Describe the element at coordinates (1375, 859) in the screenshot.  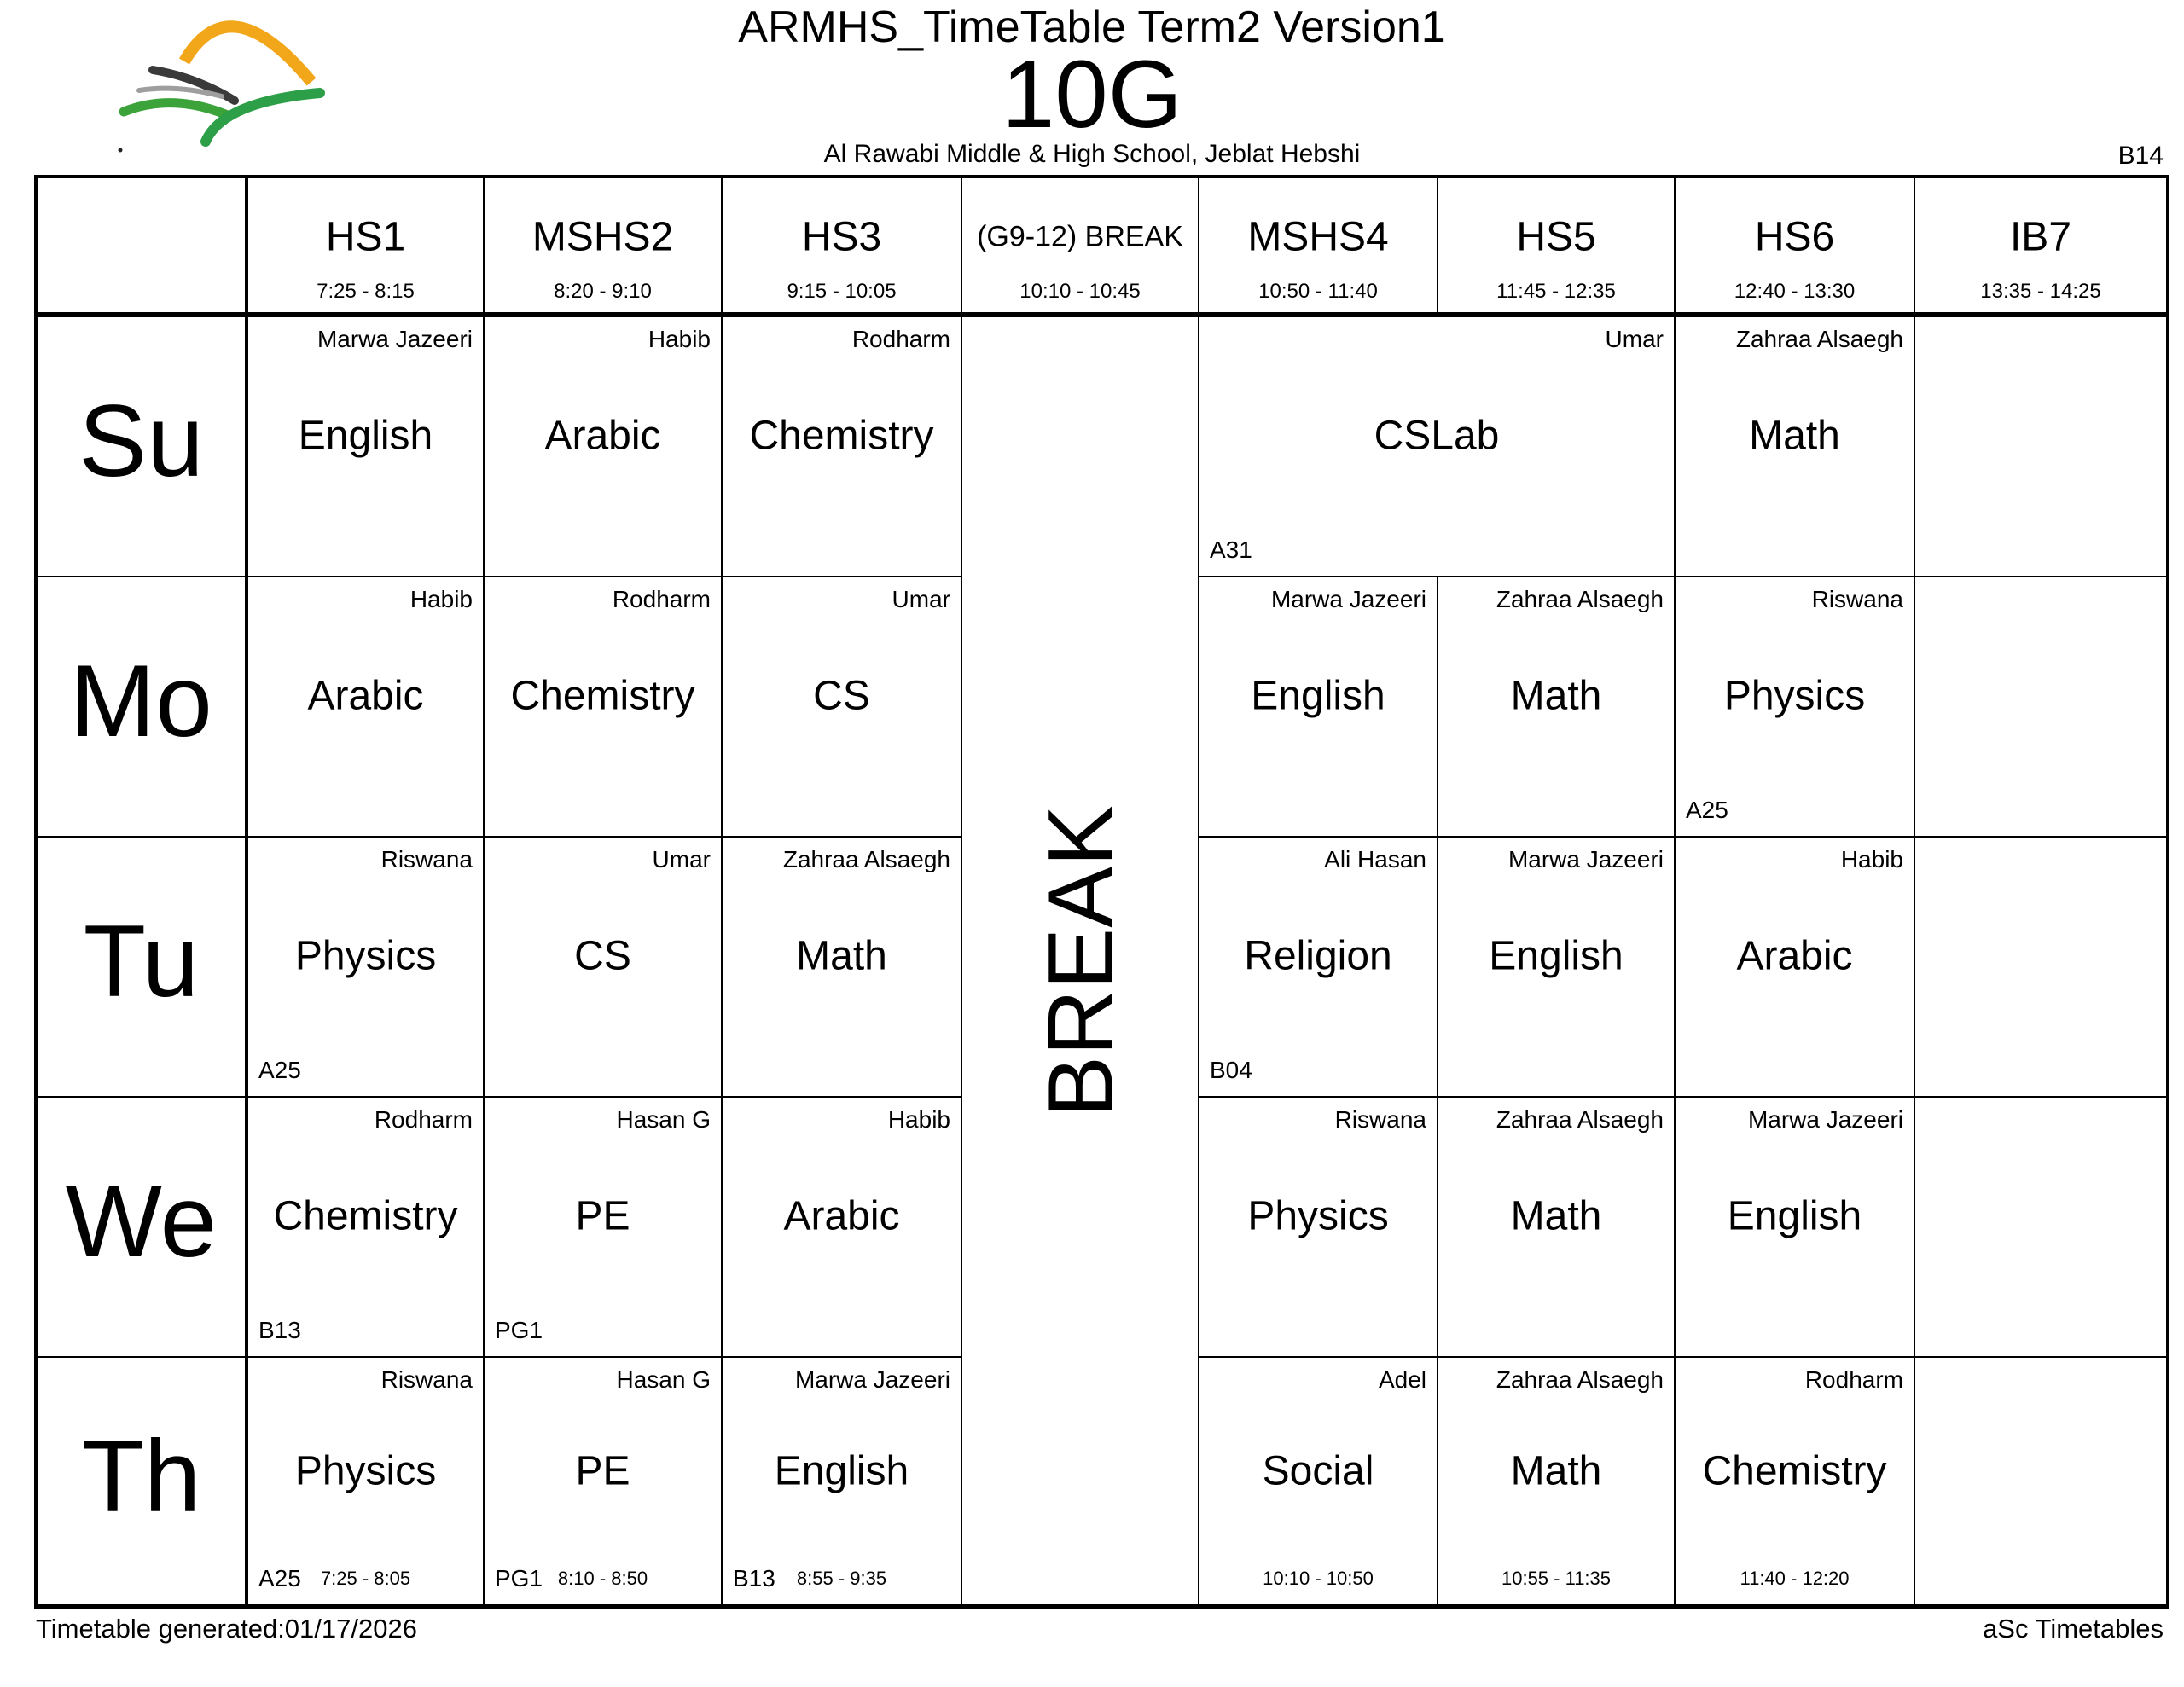
I see `teacher-name: Ali Hasan` at that location.